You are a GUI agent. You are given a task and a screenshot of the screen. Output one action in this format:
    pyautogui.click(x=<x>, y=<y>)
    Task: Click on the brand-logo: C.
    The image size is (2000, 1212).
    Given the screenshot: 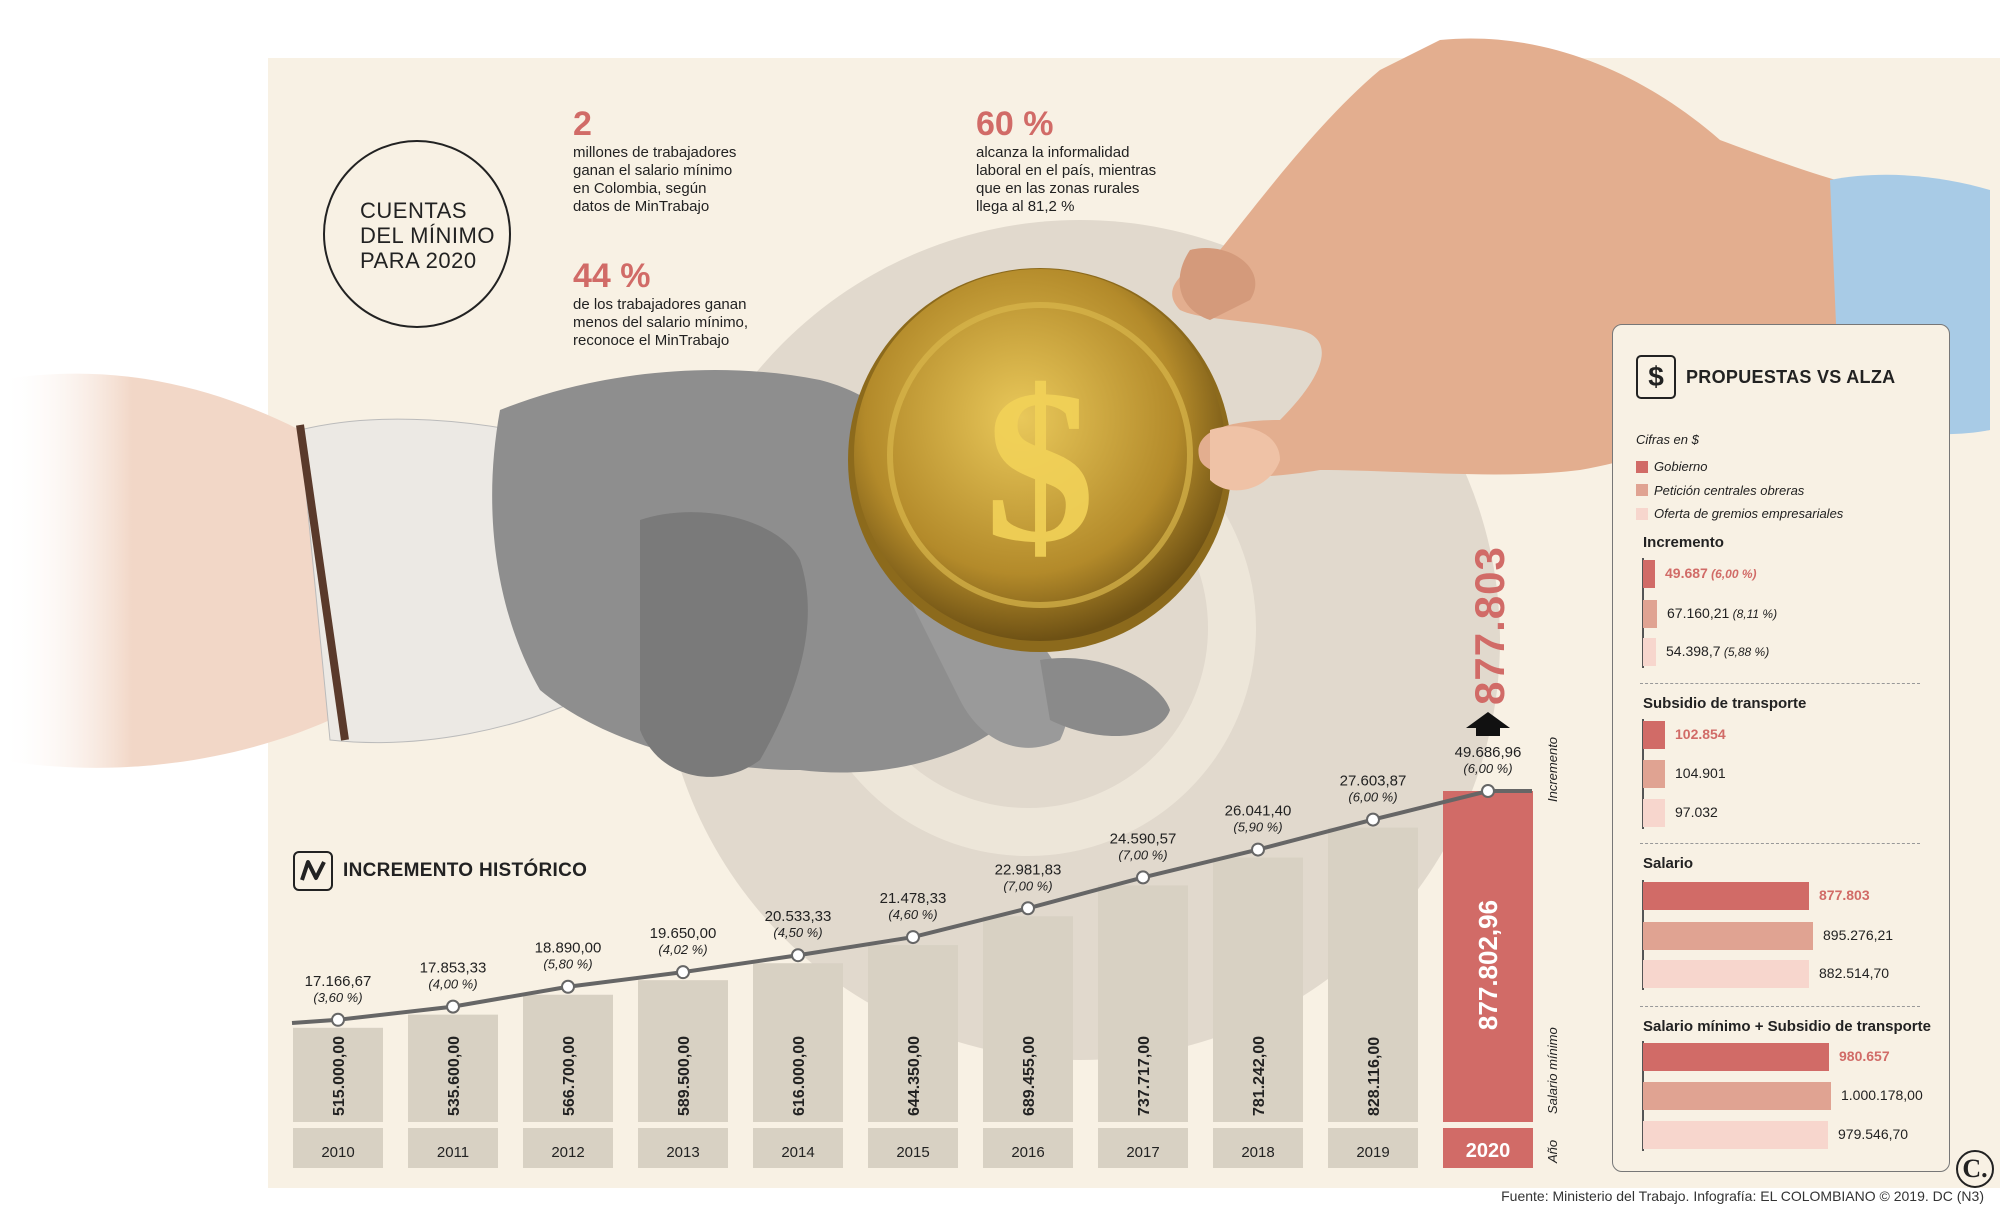 What is the action you would take?
    pyautogui.click(x=1975, y=1169)
    